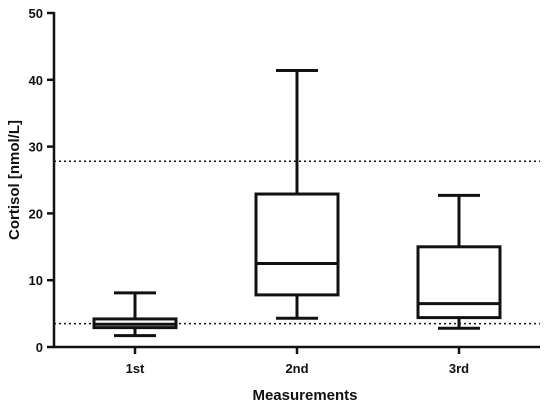 This screenshot has width=550, height=410. I want to click on box-3rd, so click(459, 261).